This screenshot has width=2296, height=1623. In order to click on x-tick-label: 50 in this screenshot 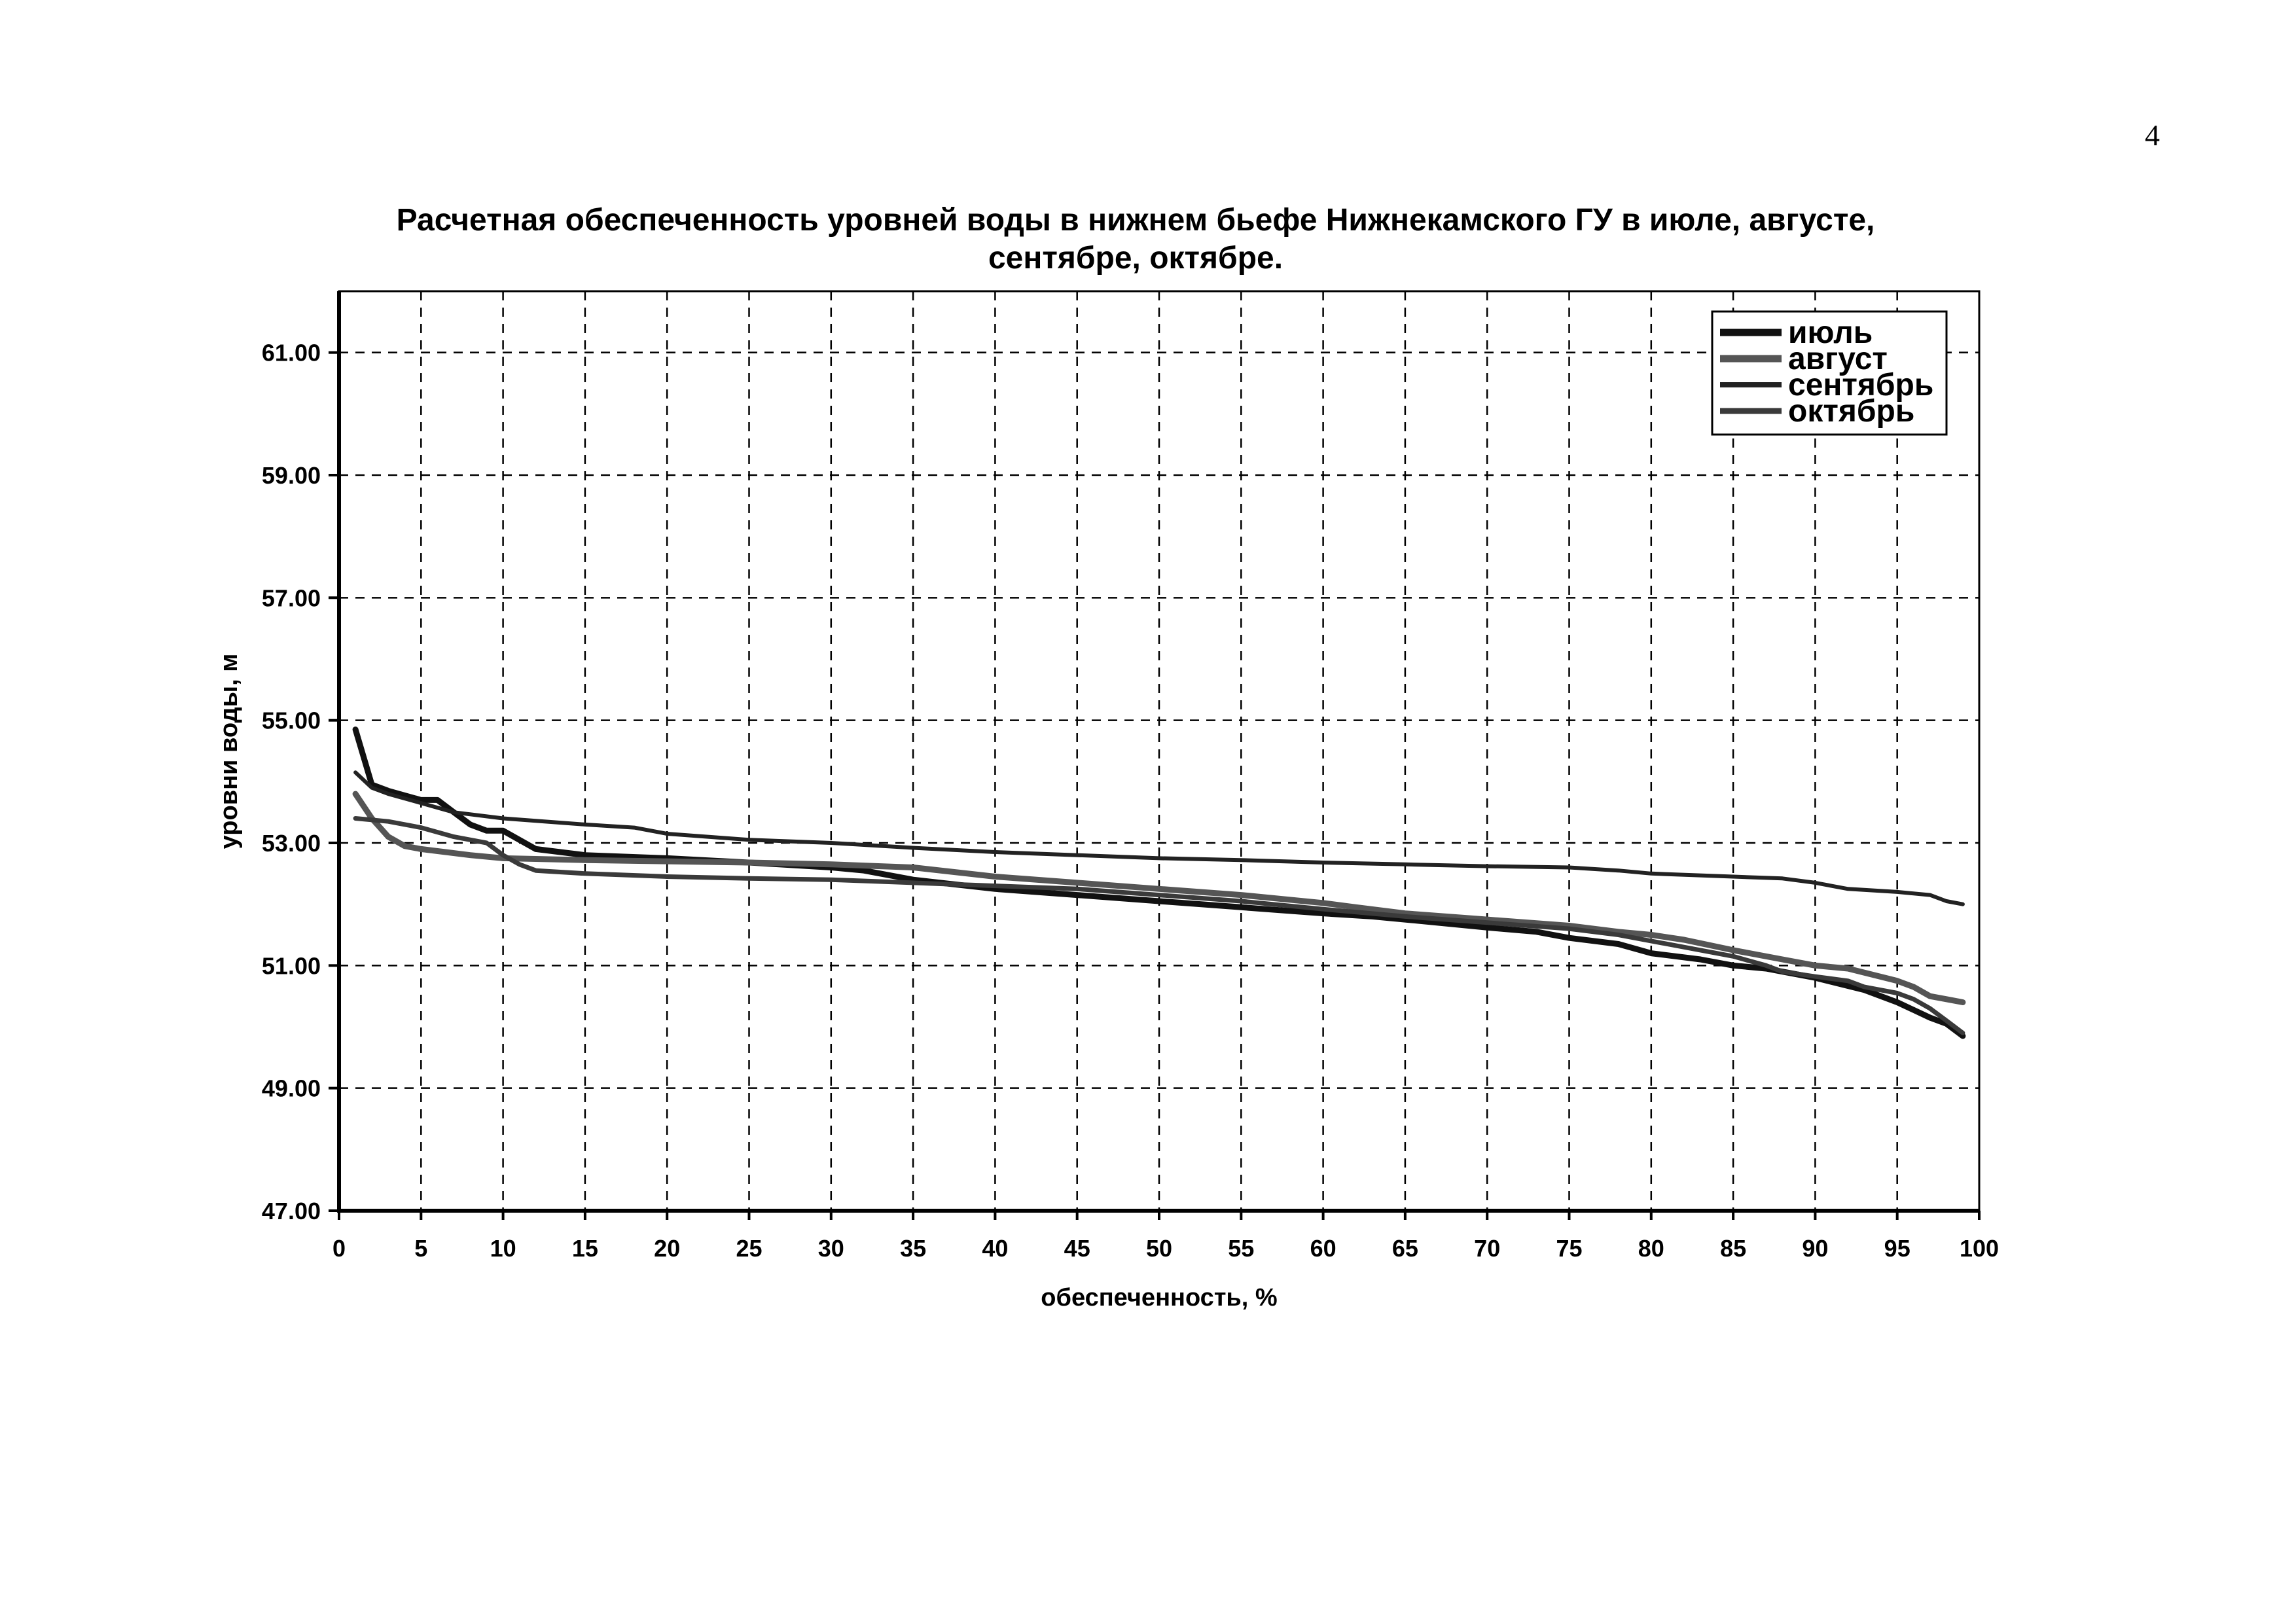, I will do `click(1159, 1248)`.